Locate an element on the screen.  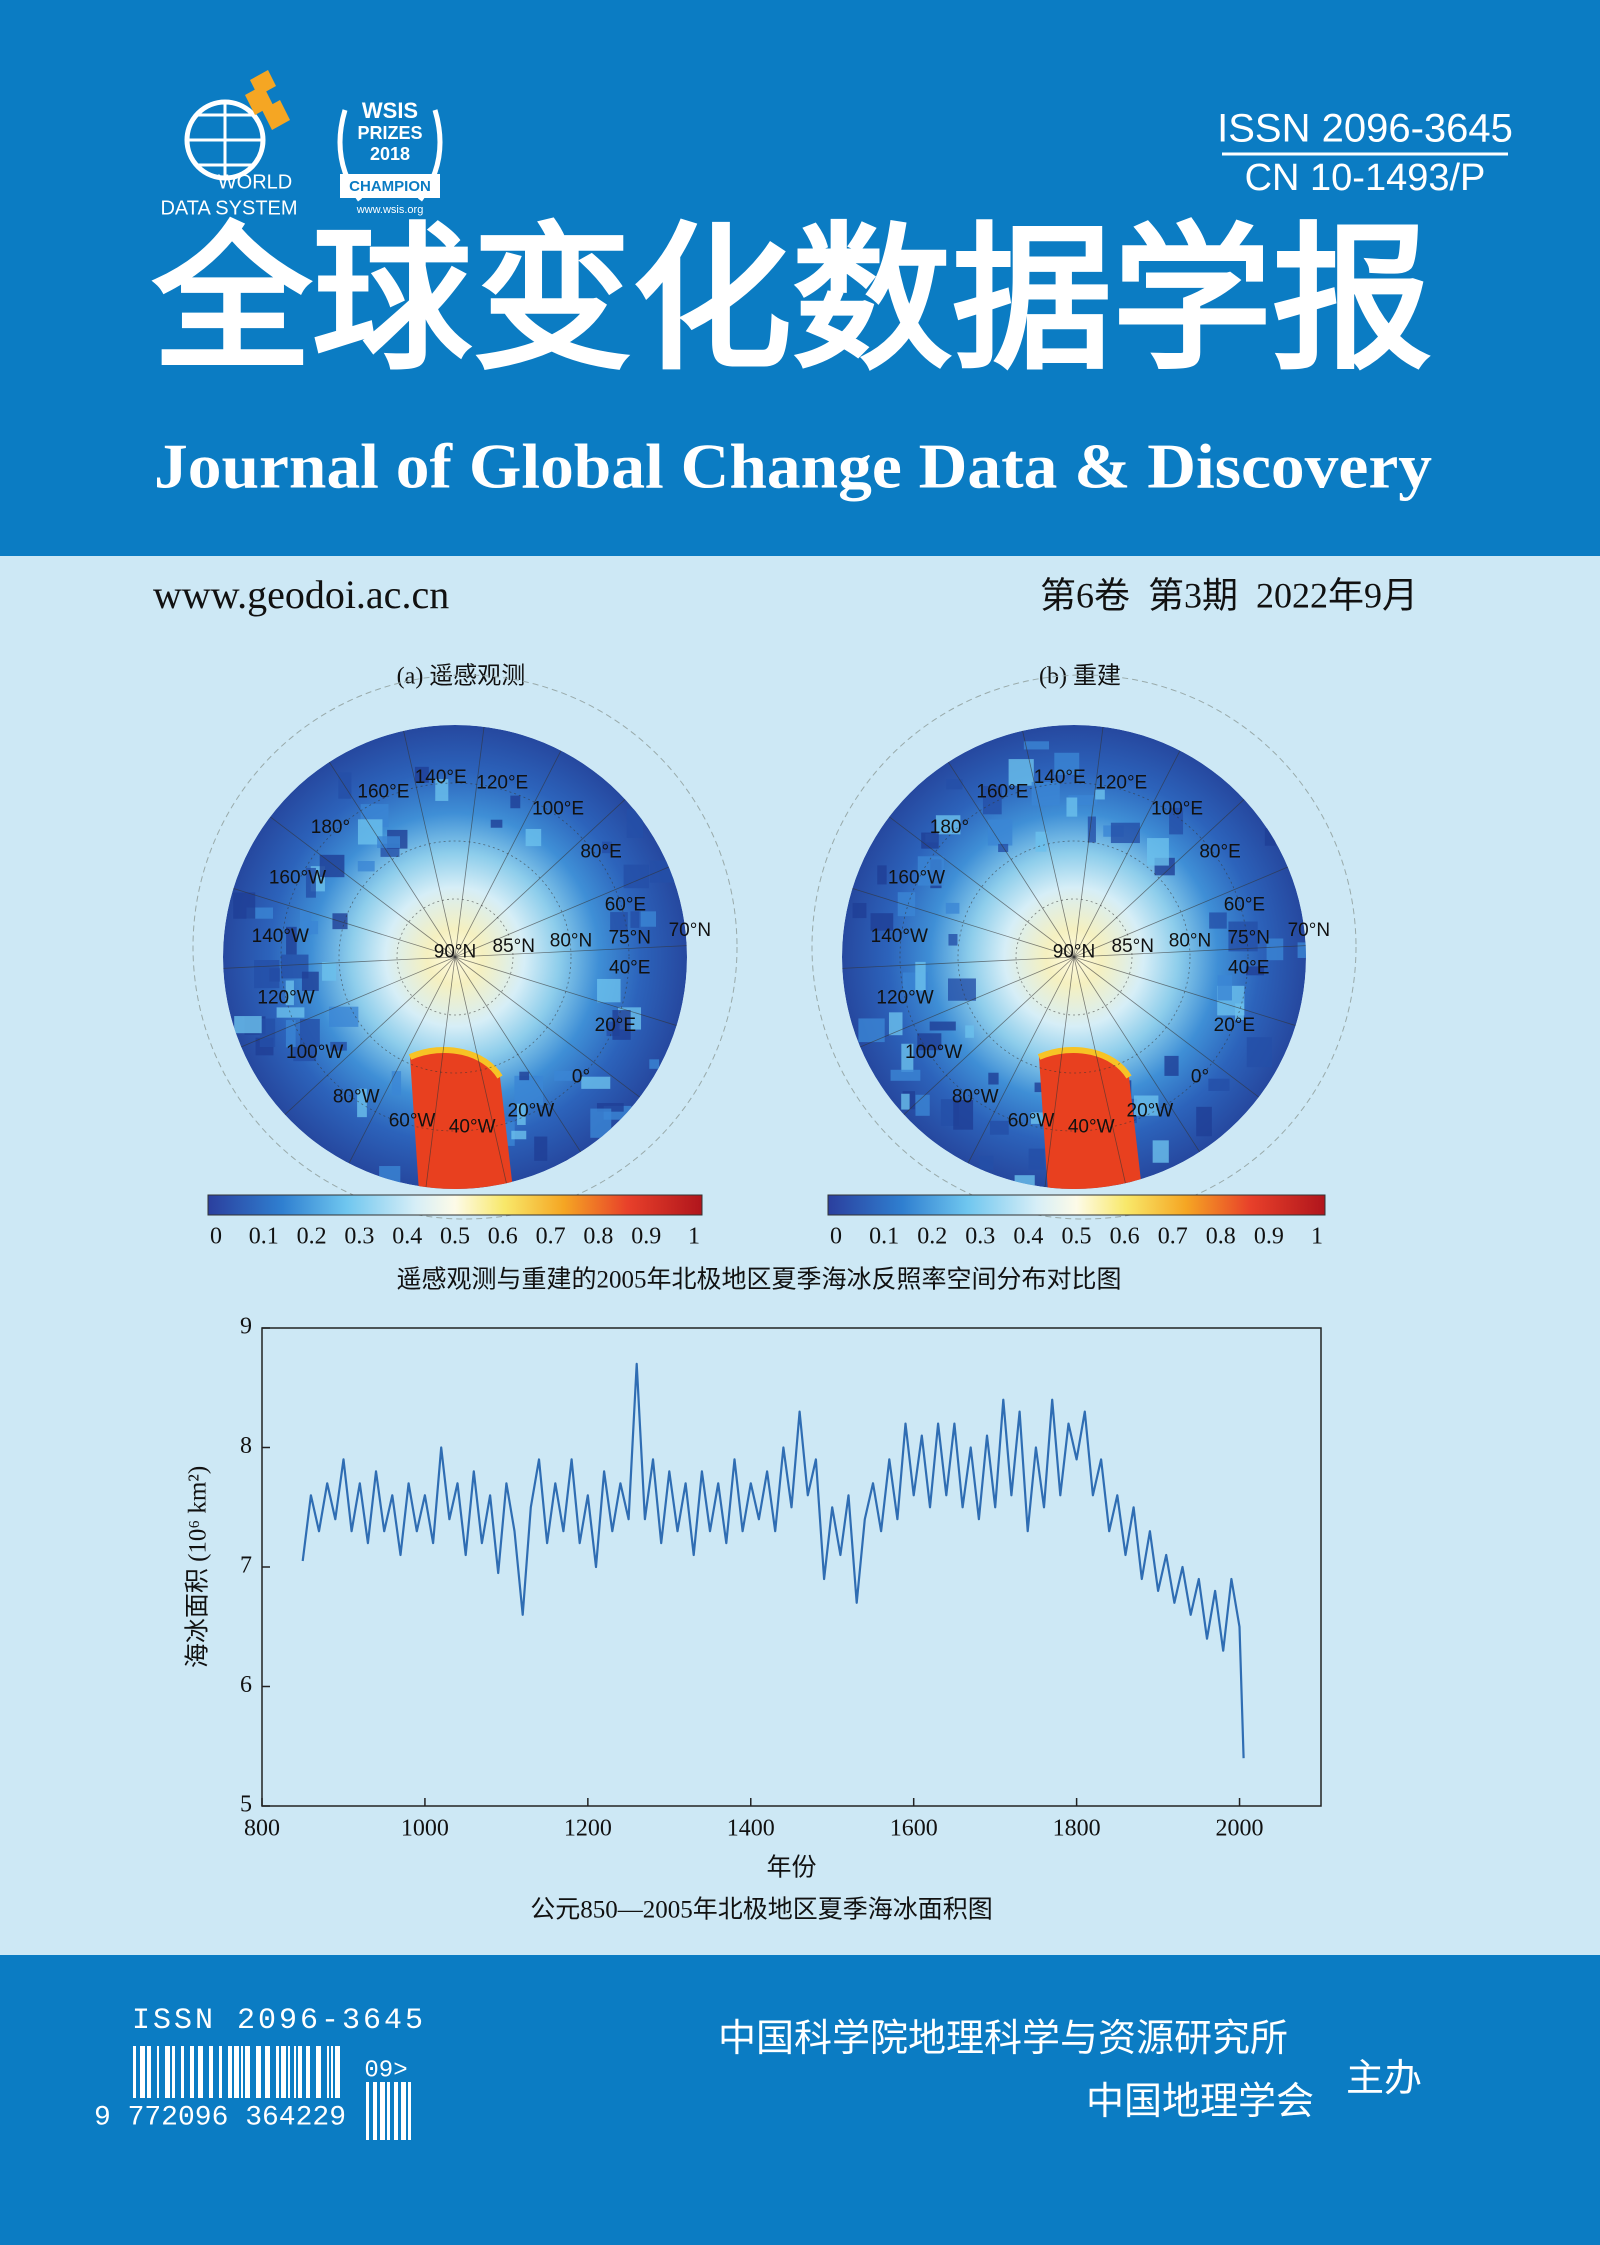
map-label: 80°E is located at coordinates (600, 851).